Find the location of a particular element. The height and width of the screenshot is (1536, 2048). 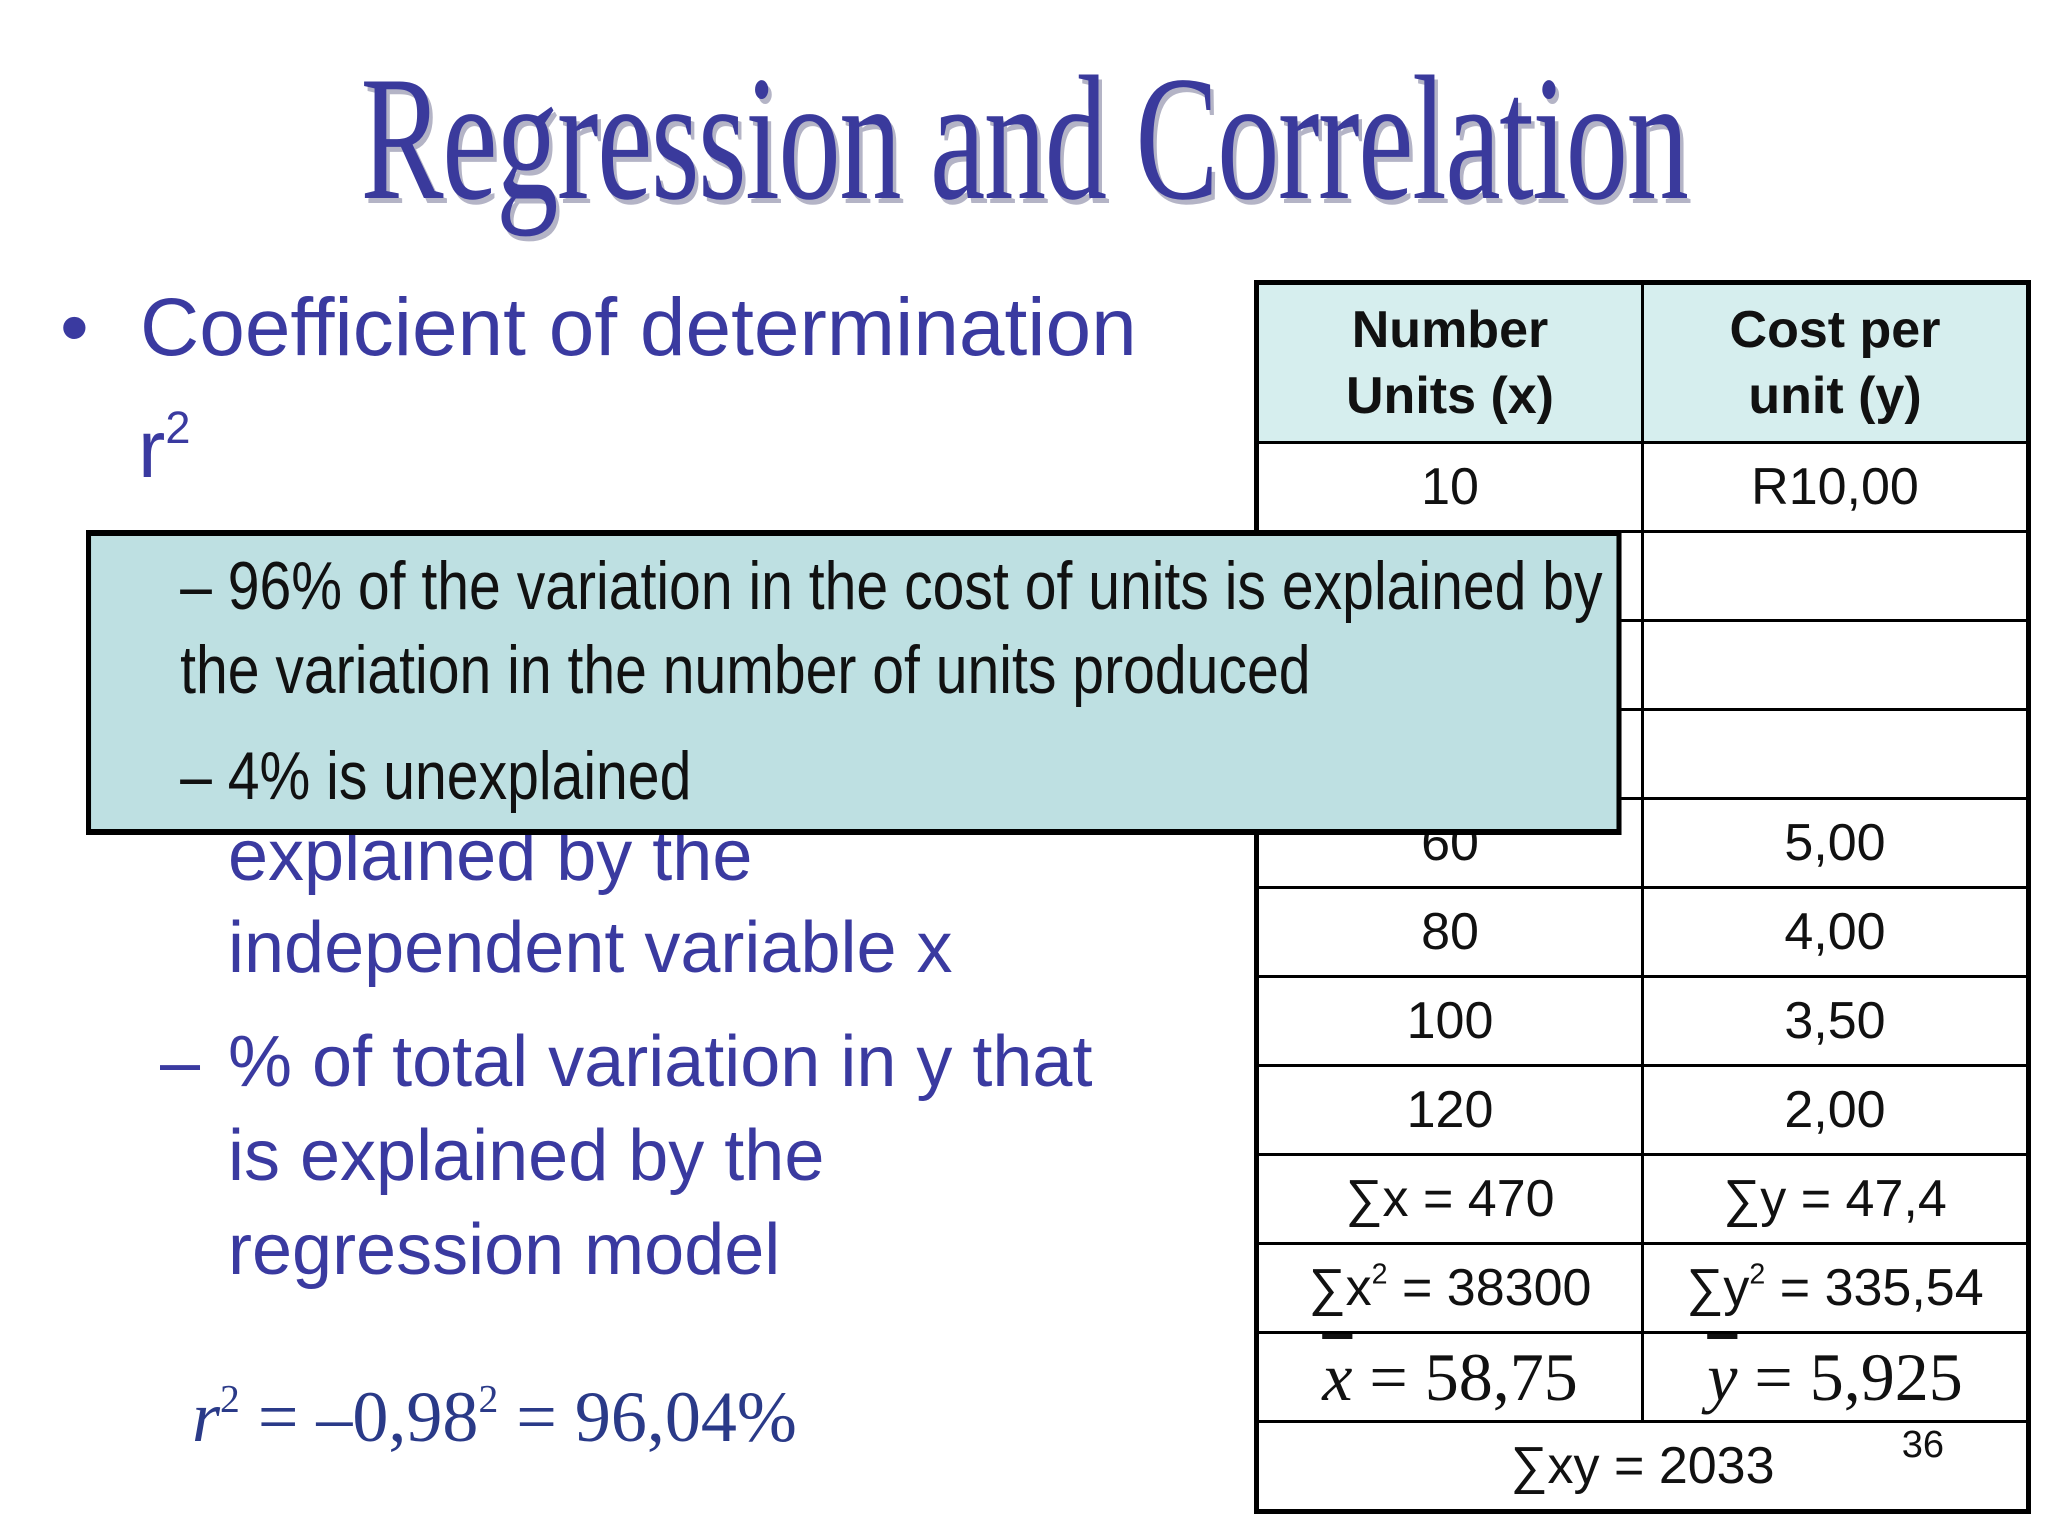

cell-y: 5,00 is located at coordinates (1835, 843).